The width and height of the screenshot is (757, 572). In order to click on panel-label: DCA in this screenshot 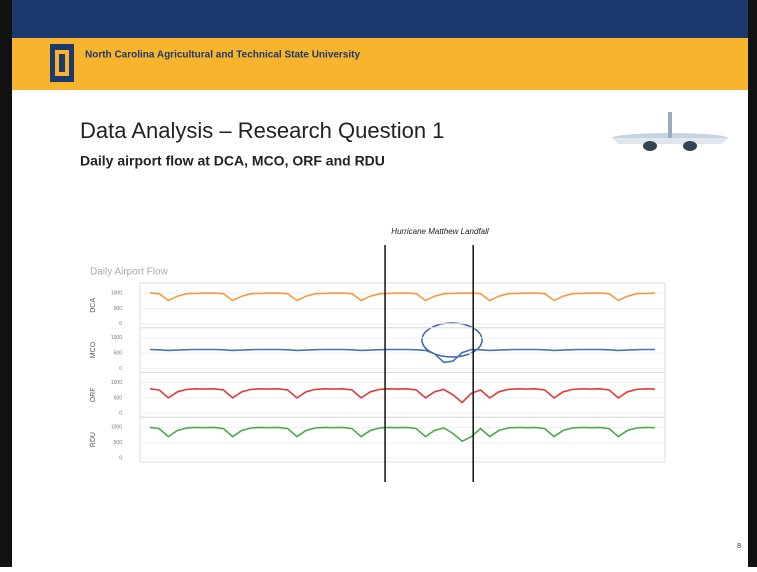, I will do `click(93, 305)`.